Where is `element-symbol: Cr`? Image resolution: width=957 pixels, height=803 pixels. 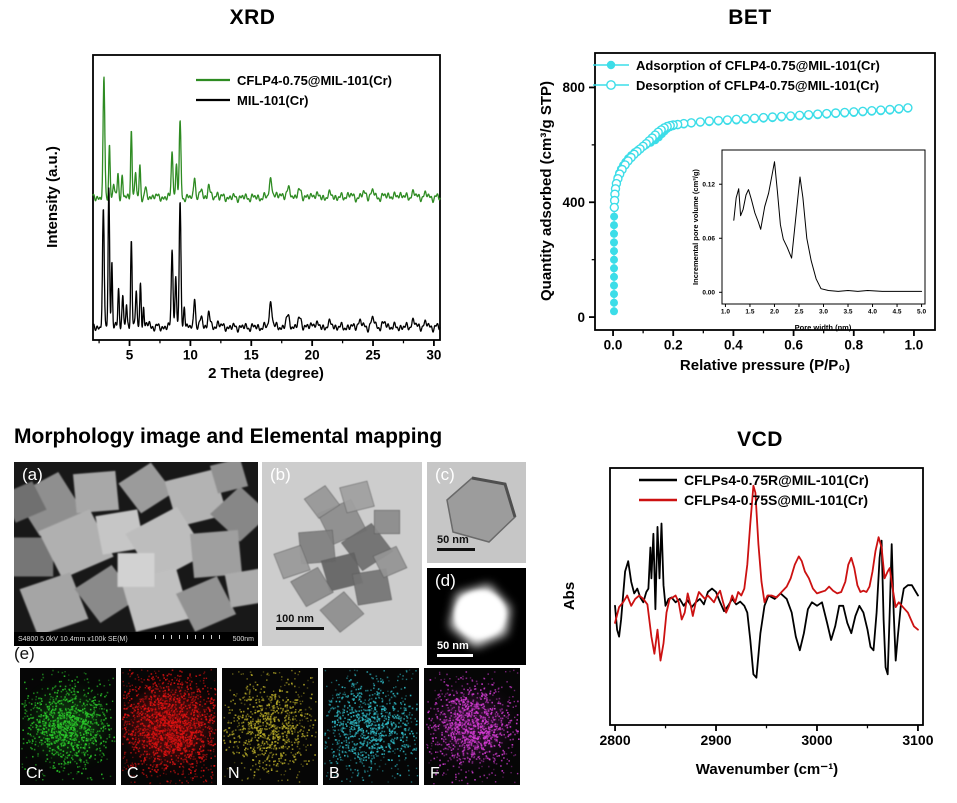 element-symbol: Cr is located at coordinates (35, 773).